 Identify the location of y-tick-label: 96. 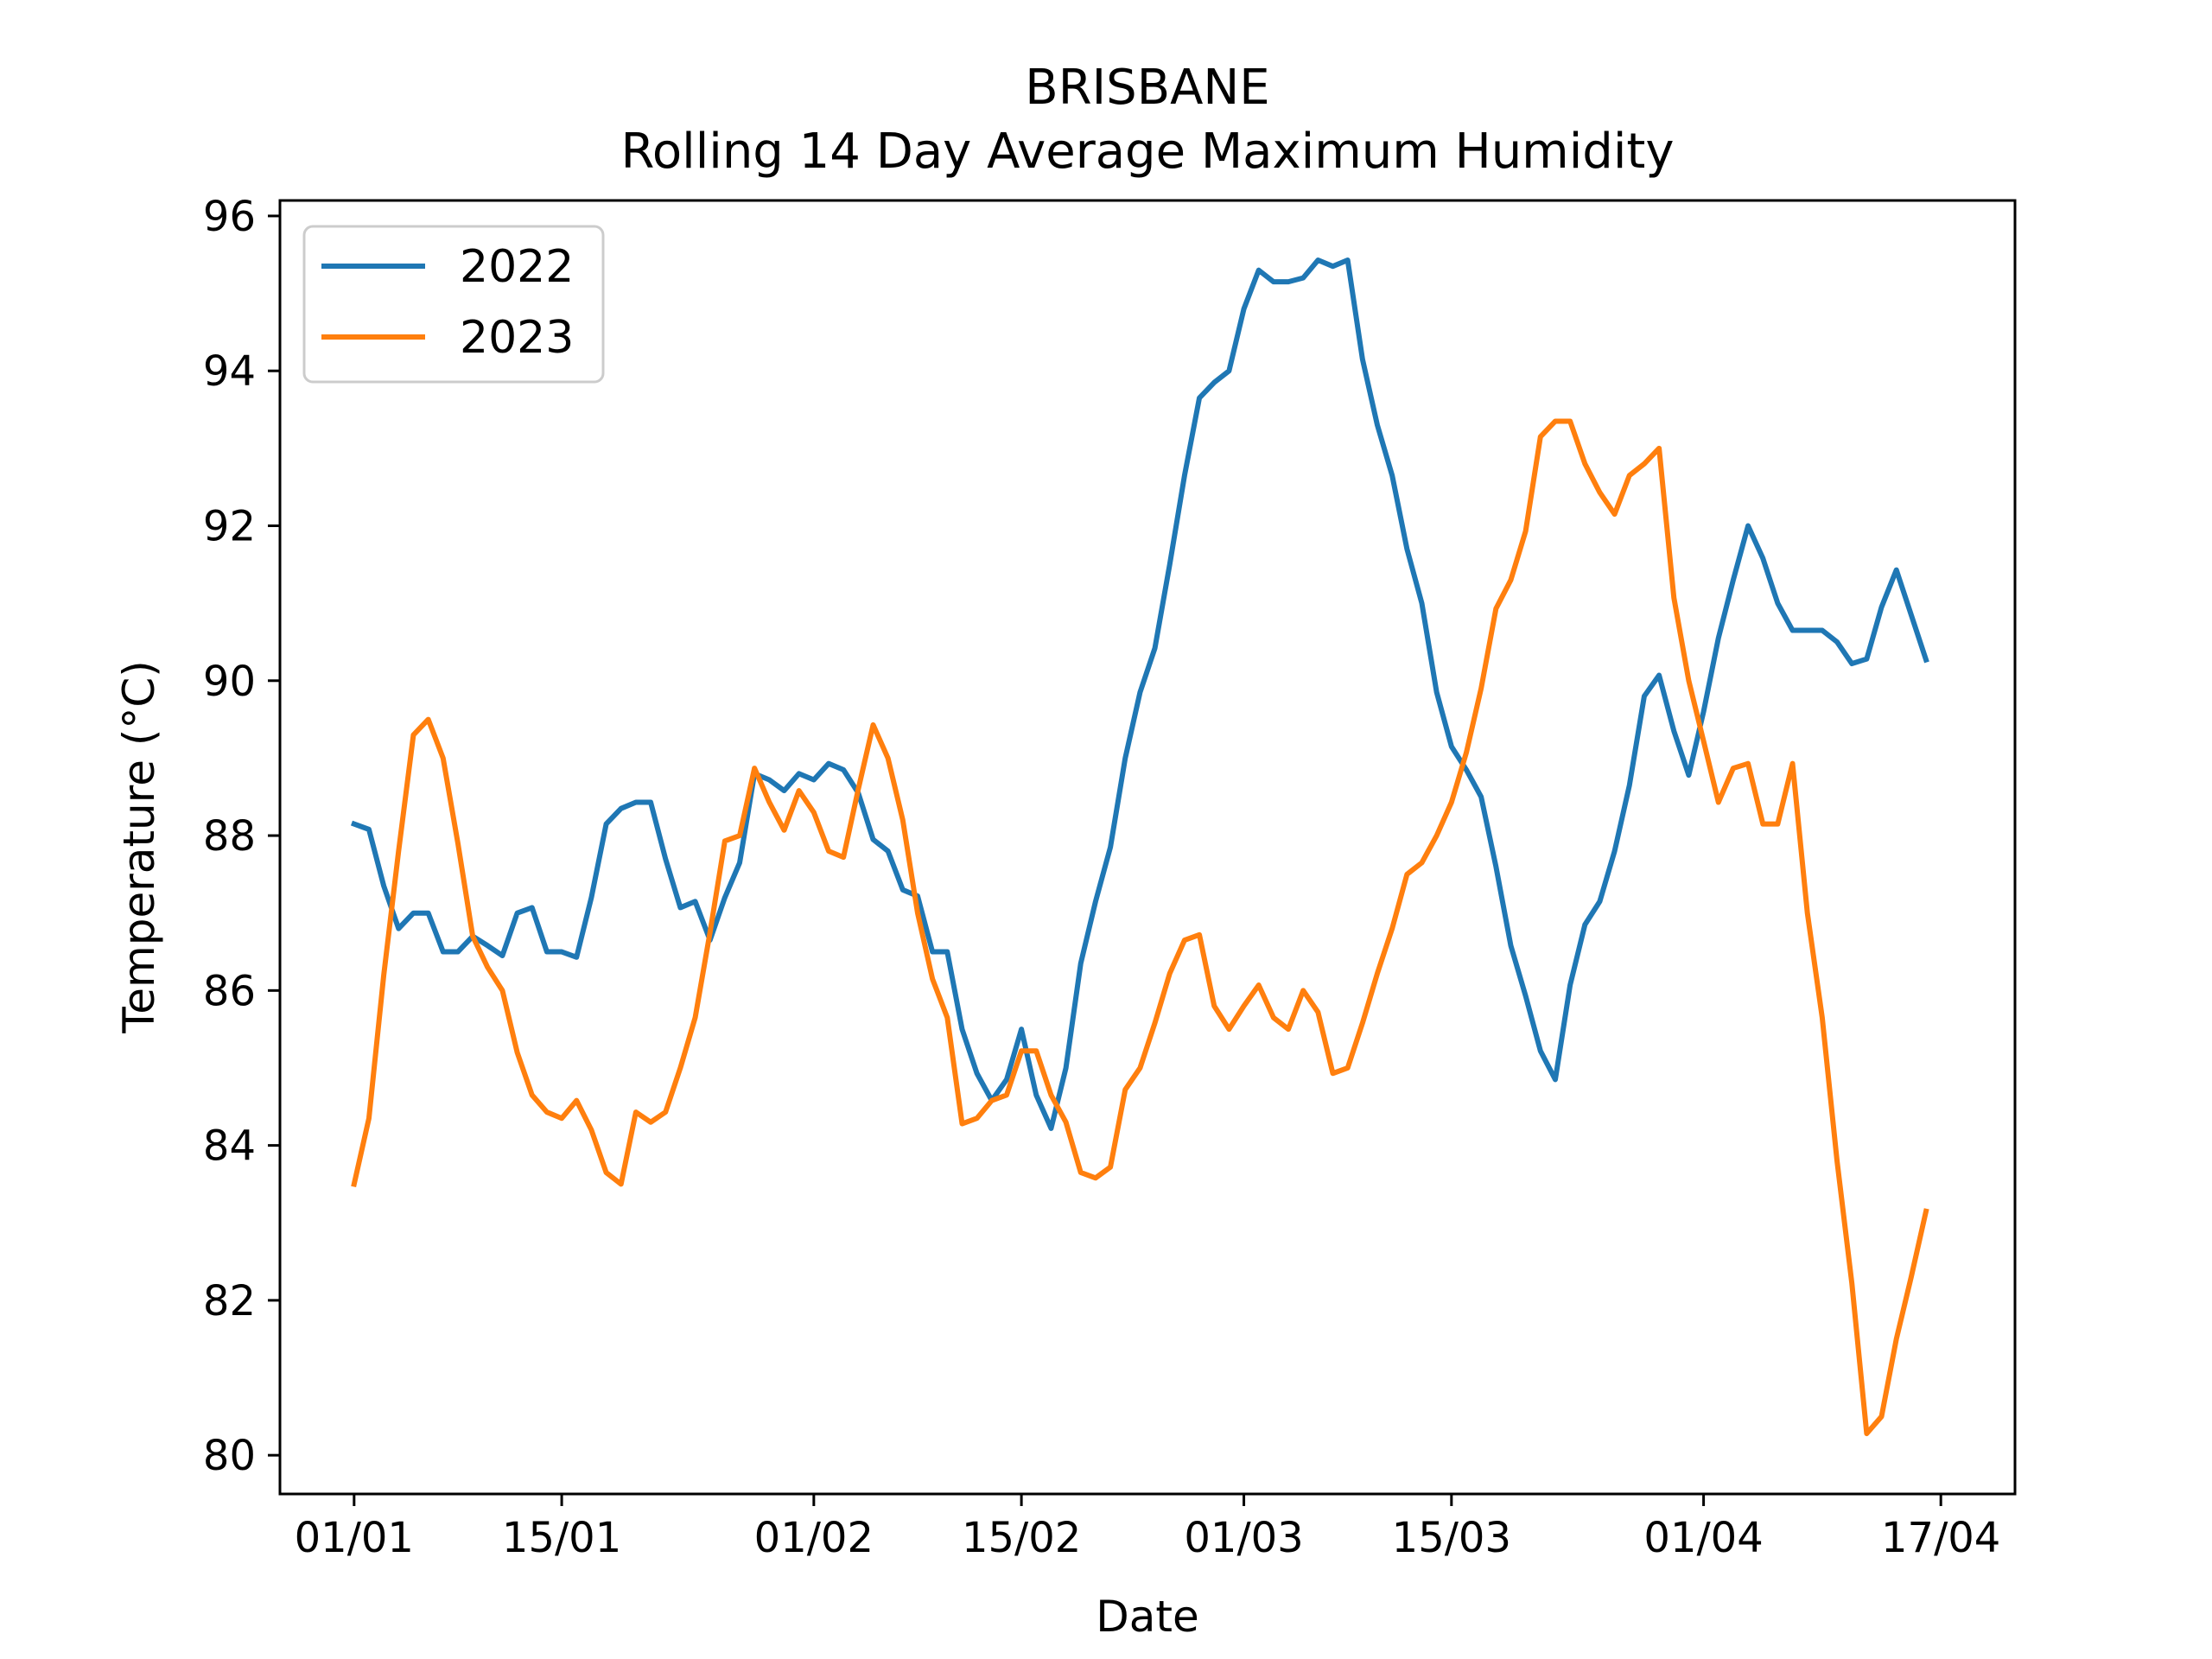
(230, 217).